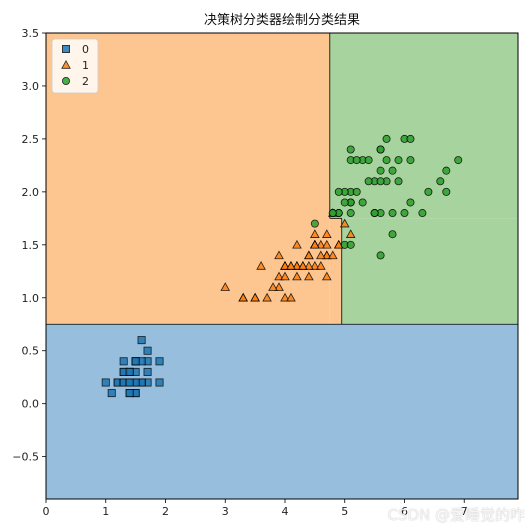 This screenshot has height=531, width=531. Describe the element at coordinates (404, 511) in the screenshot. I see `x-tick-label: 6` at that location.